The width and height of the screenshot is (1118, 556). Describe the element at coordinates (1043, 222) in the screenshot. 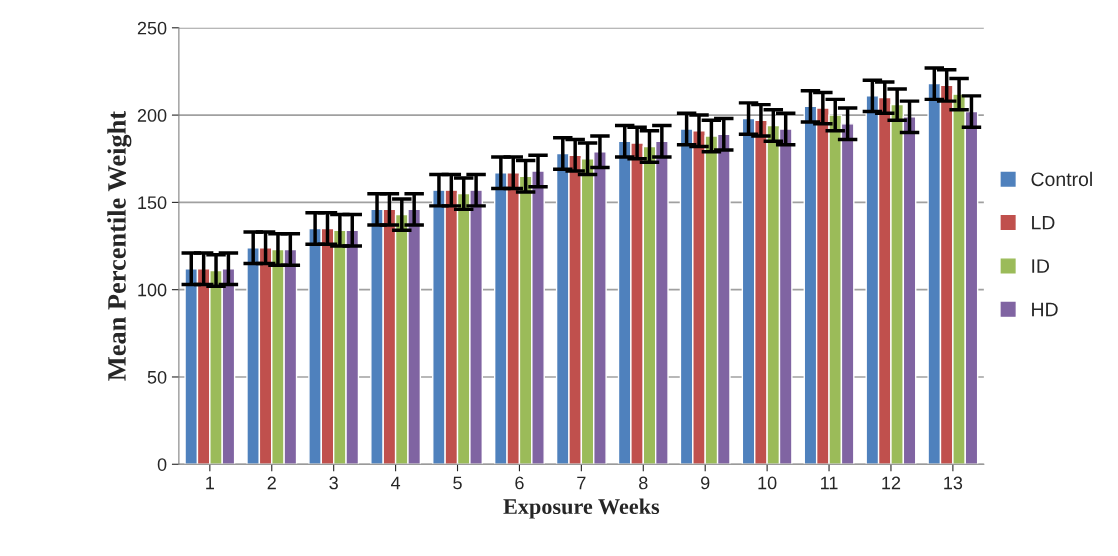

I see `legend-label: LD` at that location.